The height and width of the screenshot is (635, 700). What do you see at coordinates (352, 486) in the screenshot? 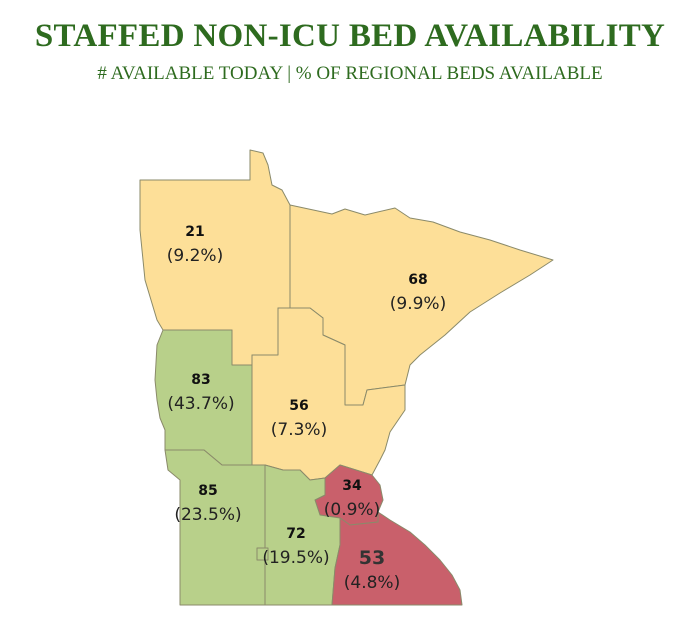
I see `count-metro: 34` at bounding box center [352, 486].